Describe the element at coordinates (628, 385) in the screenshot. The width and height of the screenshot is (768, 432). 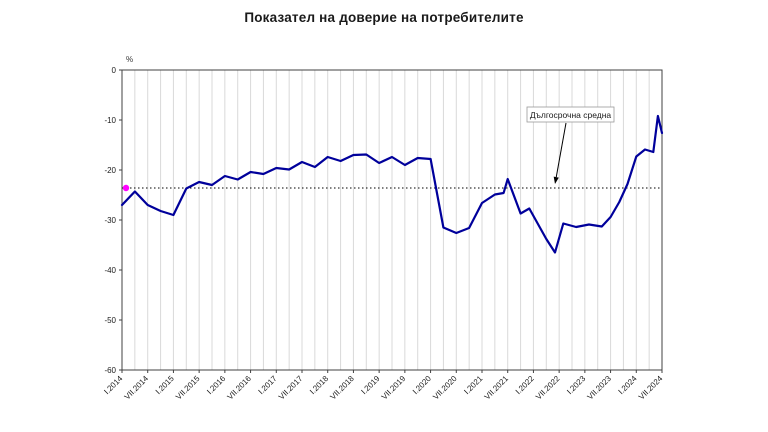
I see `x-tick-label: I.2024` at that location.